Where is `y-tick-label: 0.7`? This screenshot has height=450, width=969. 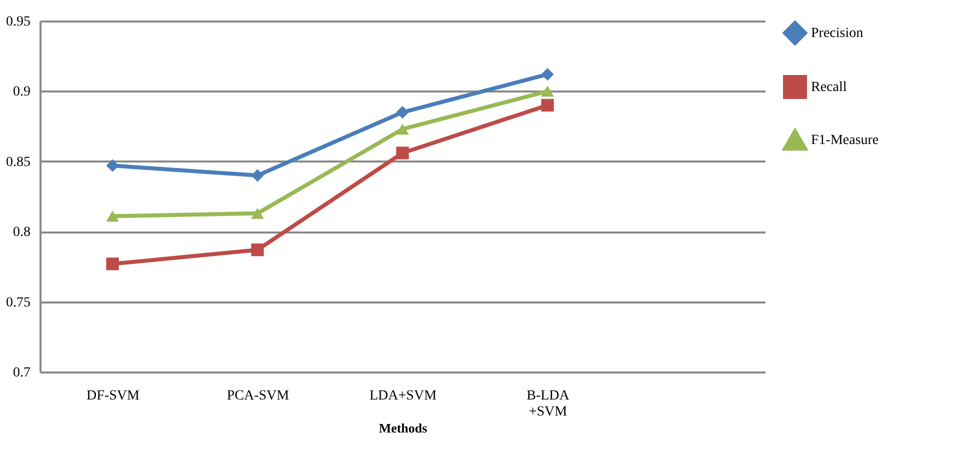
y-tick-label: 0.7 is located at coordinates (21, 373).